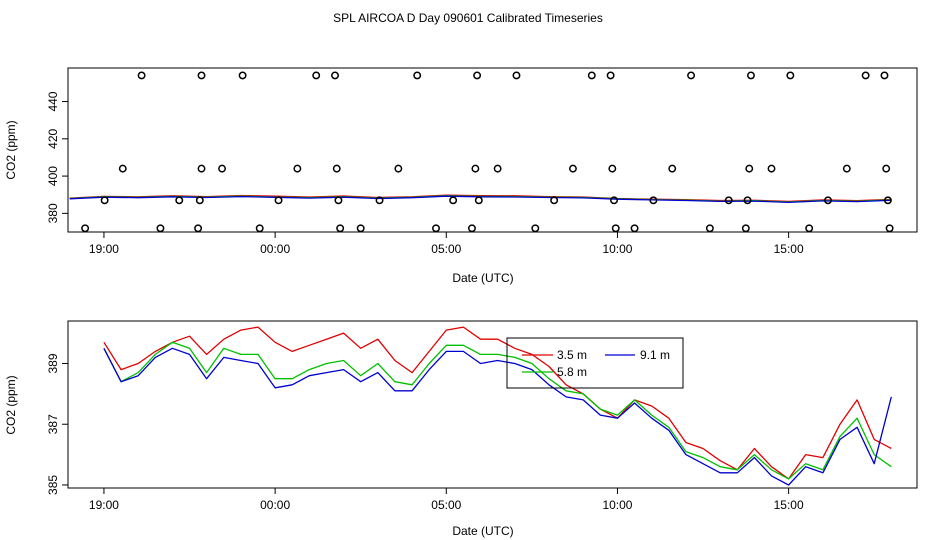  Describe the element at coordinates (53, 101) in the screenshot. I see `y-tick-label: 440` at that location.